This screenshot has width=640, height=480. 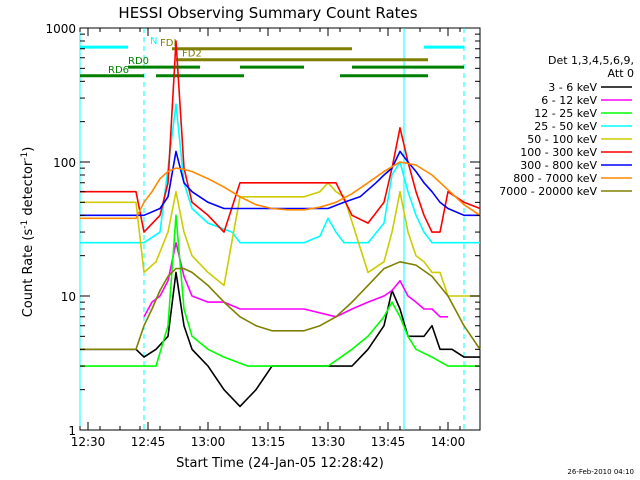 What do you see at coordinates (565, 113) in the screenshot?
I see `legend-entry-label: 12 - 25 keV` at bounding box center [565, 113].